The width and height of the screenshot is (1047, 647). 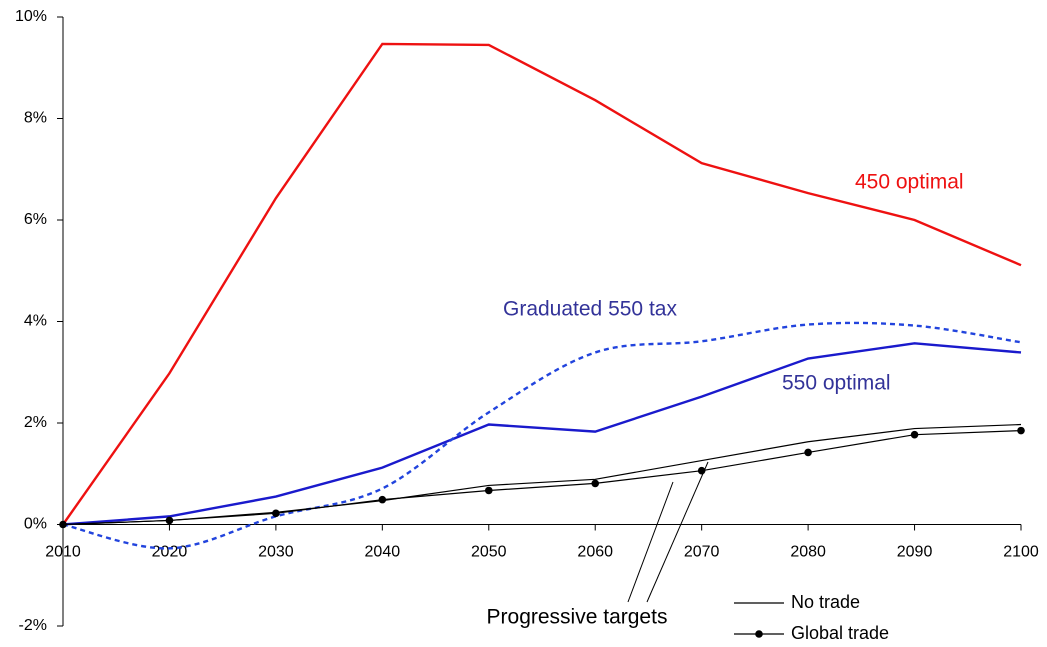 I want to click on legend-label: Global trade, so click(x=840, y=633).